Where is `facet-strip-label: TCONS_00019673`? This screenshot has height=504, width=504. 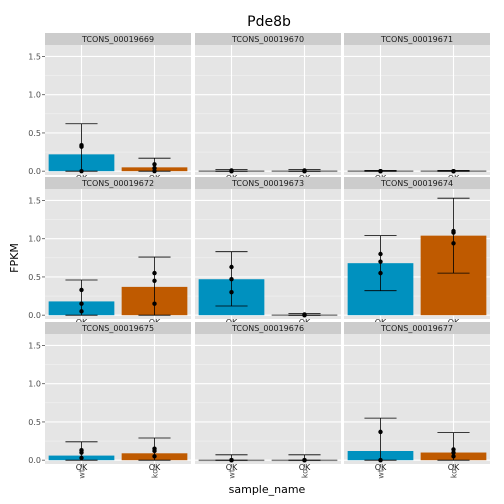 facet-strip-label: TCONS_00019673 is located at coordinates (267, 183).